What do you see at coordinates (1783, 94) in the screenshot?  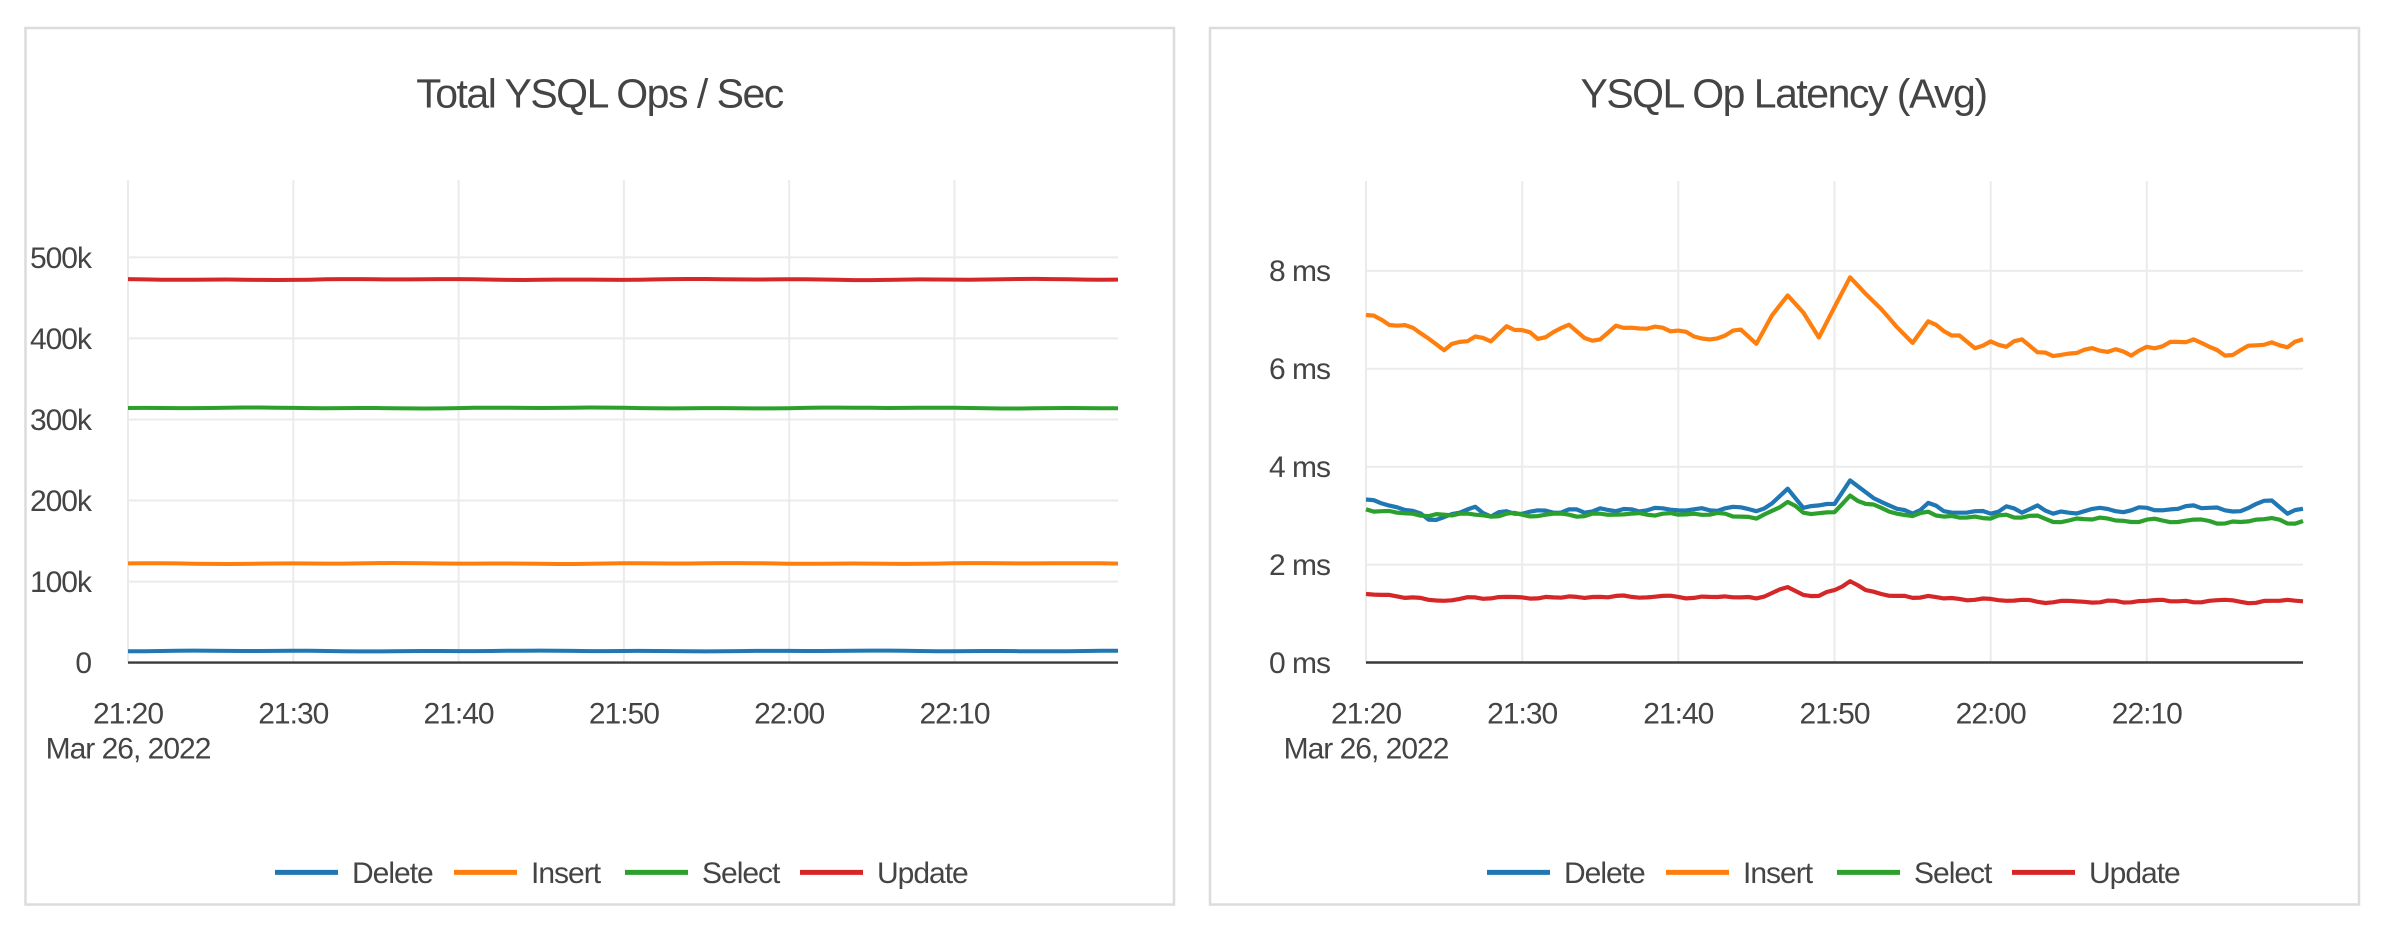 I see `svg-text: YSQL Op Latency (Avg)` at bounding box center [1783, 94].